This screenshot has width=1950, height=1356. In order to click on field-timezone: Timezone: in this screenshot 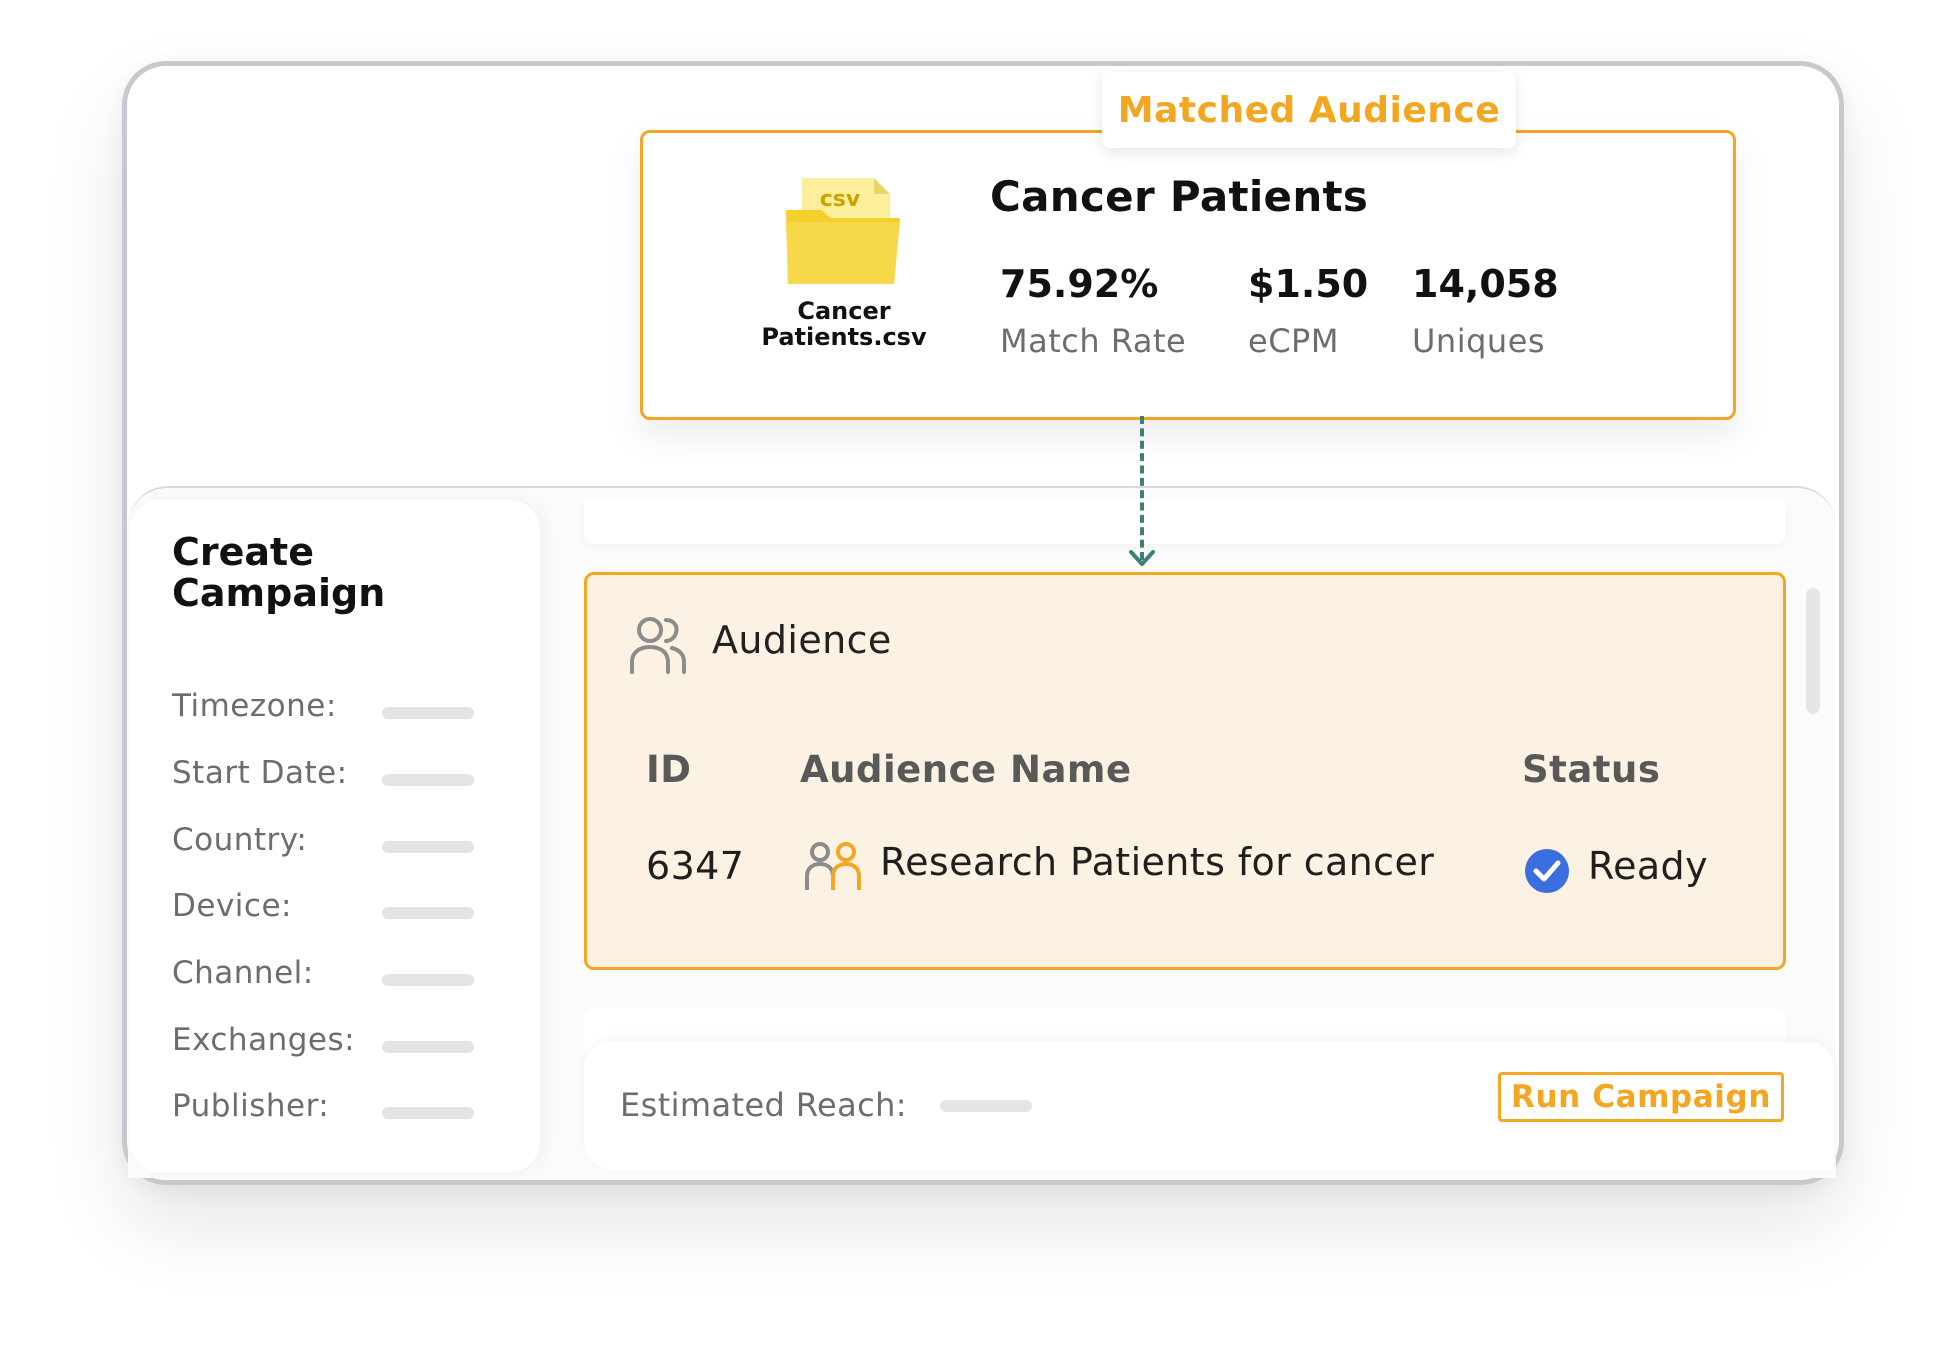, I will do `click(332, 708)`.